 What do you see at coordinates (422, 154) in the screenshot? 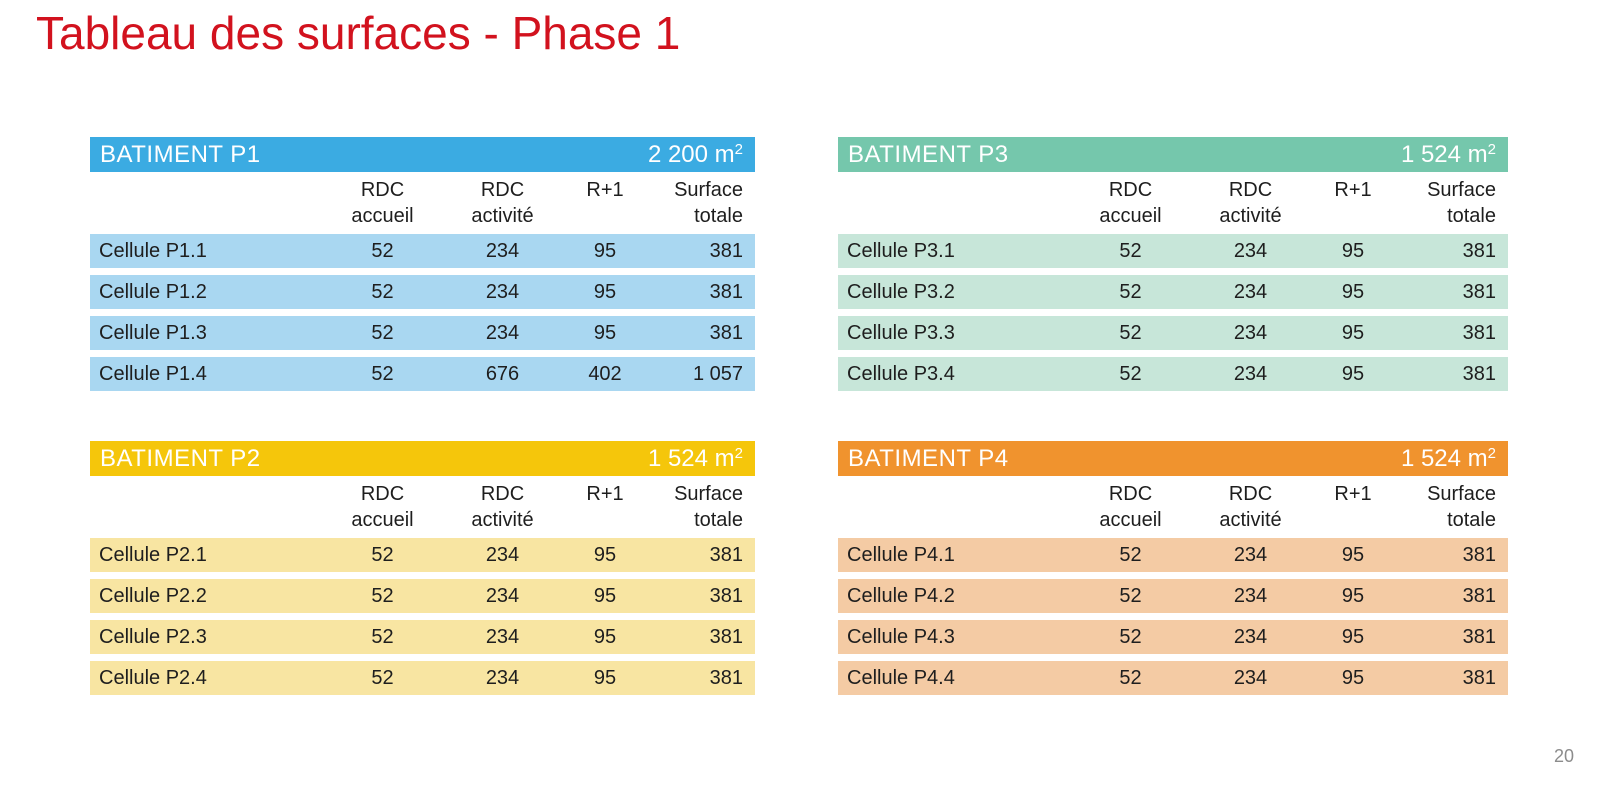
I see `table-header-band: BATIMENT P1 2 200 m2` at bounding box center [422, 154].